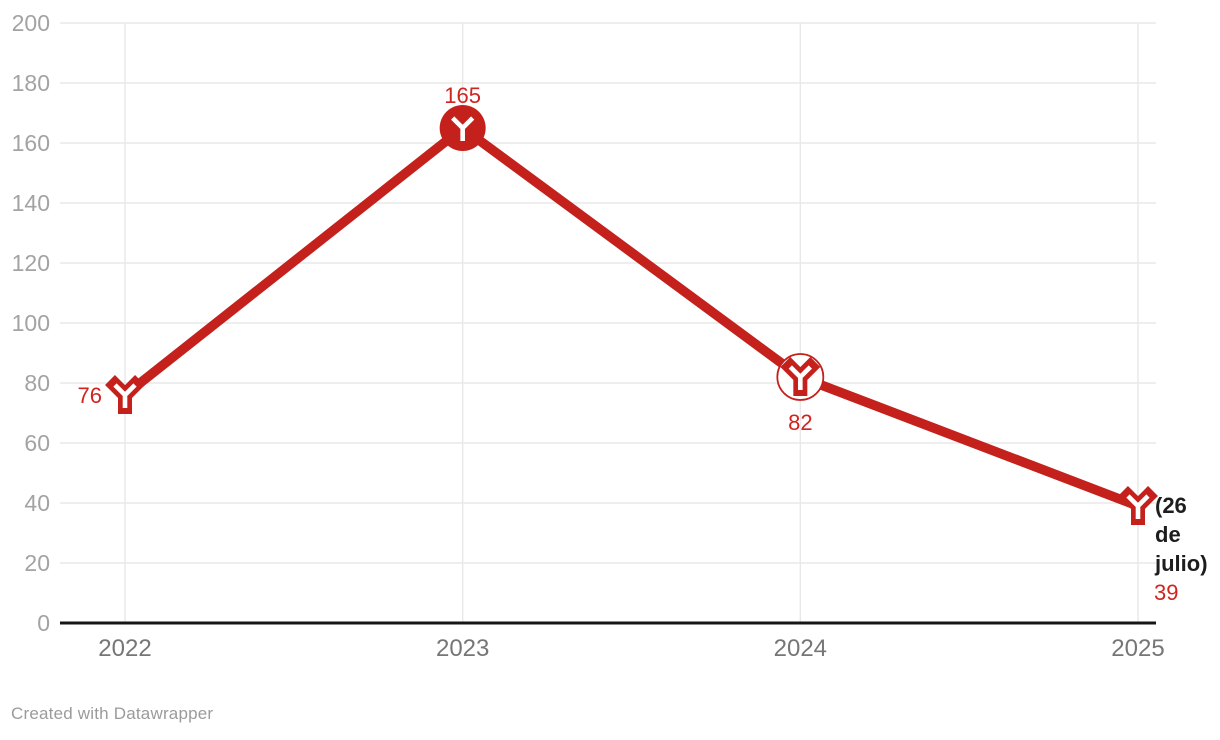 The height and width of the screenshot is (740, 1220). I want to click on annotation-text: de, so click(1168, 534).